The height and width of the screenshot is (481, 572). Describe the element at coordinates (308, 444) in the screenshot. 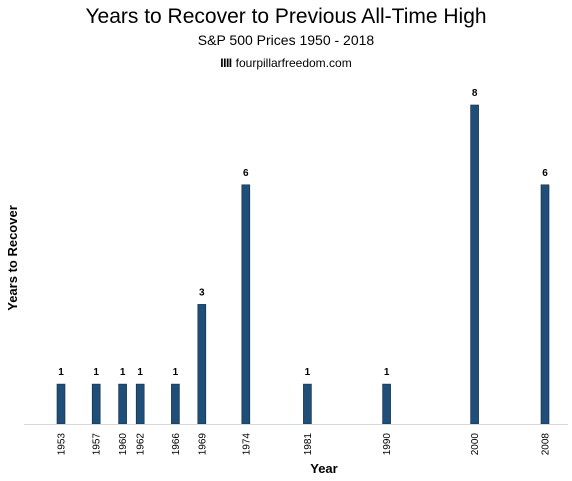

I see `x-tick-1981: 1981` at that location.